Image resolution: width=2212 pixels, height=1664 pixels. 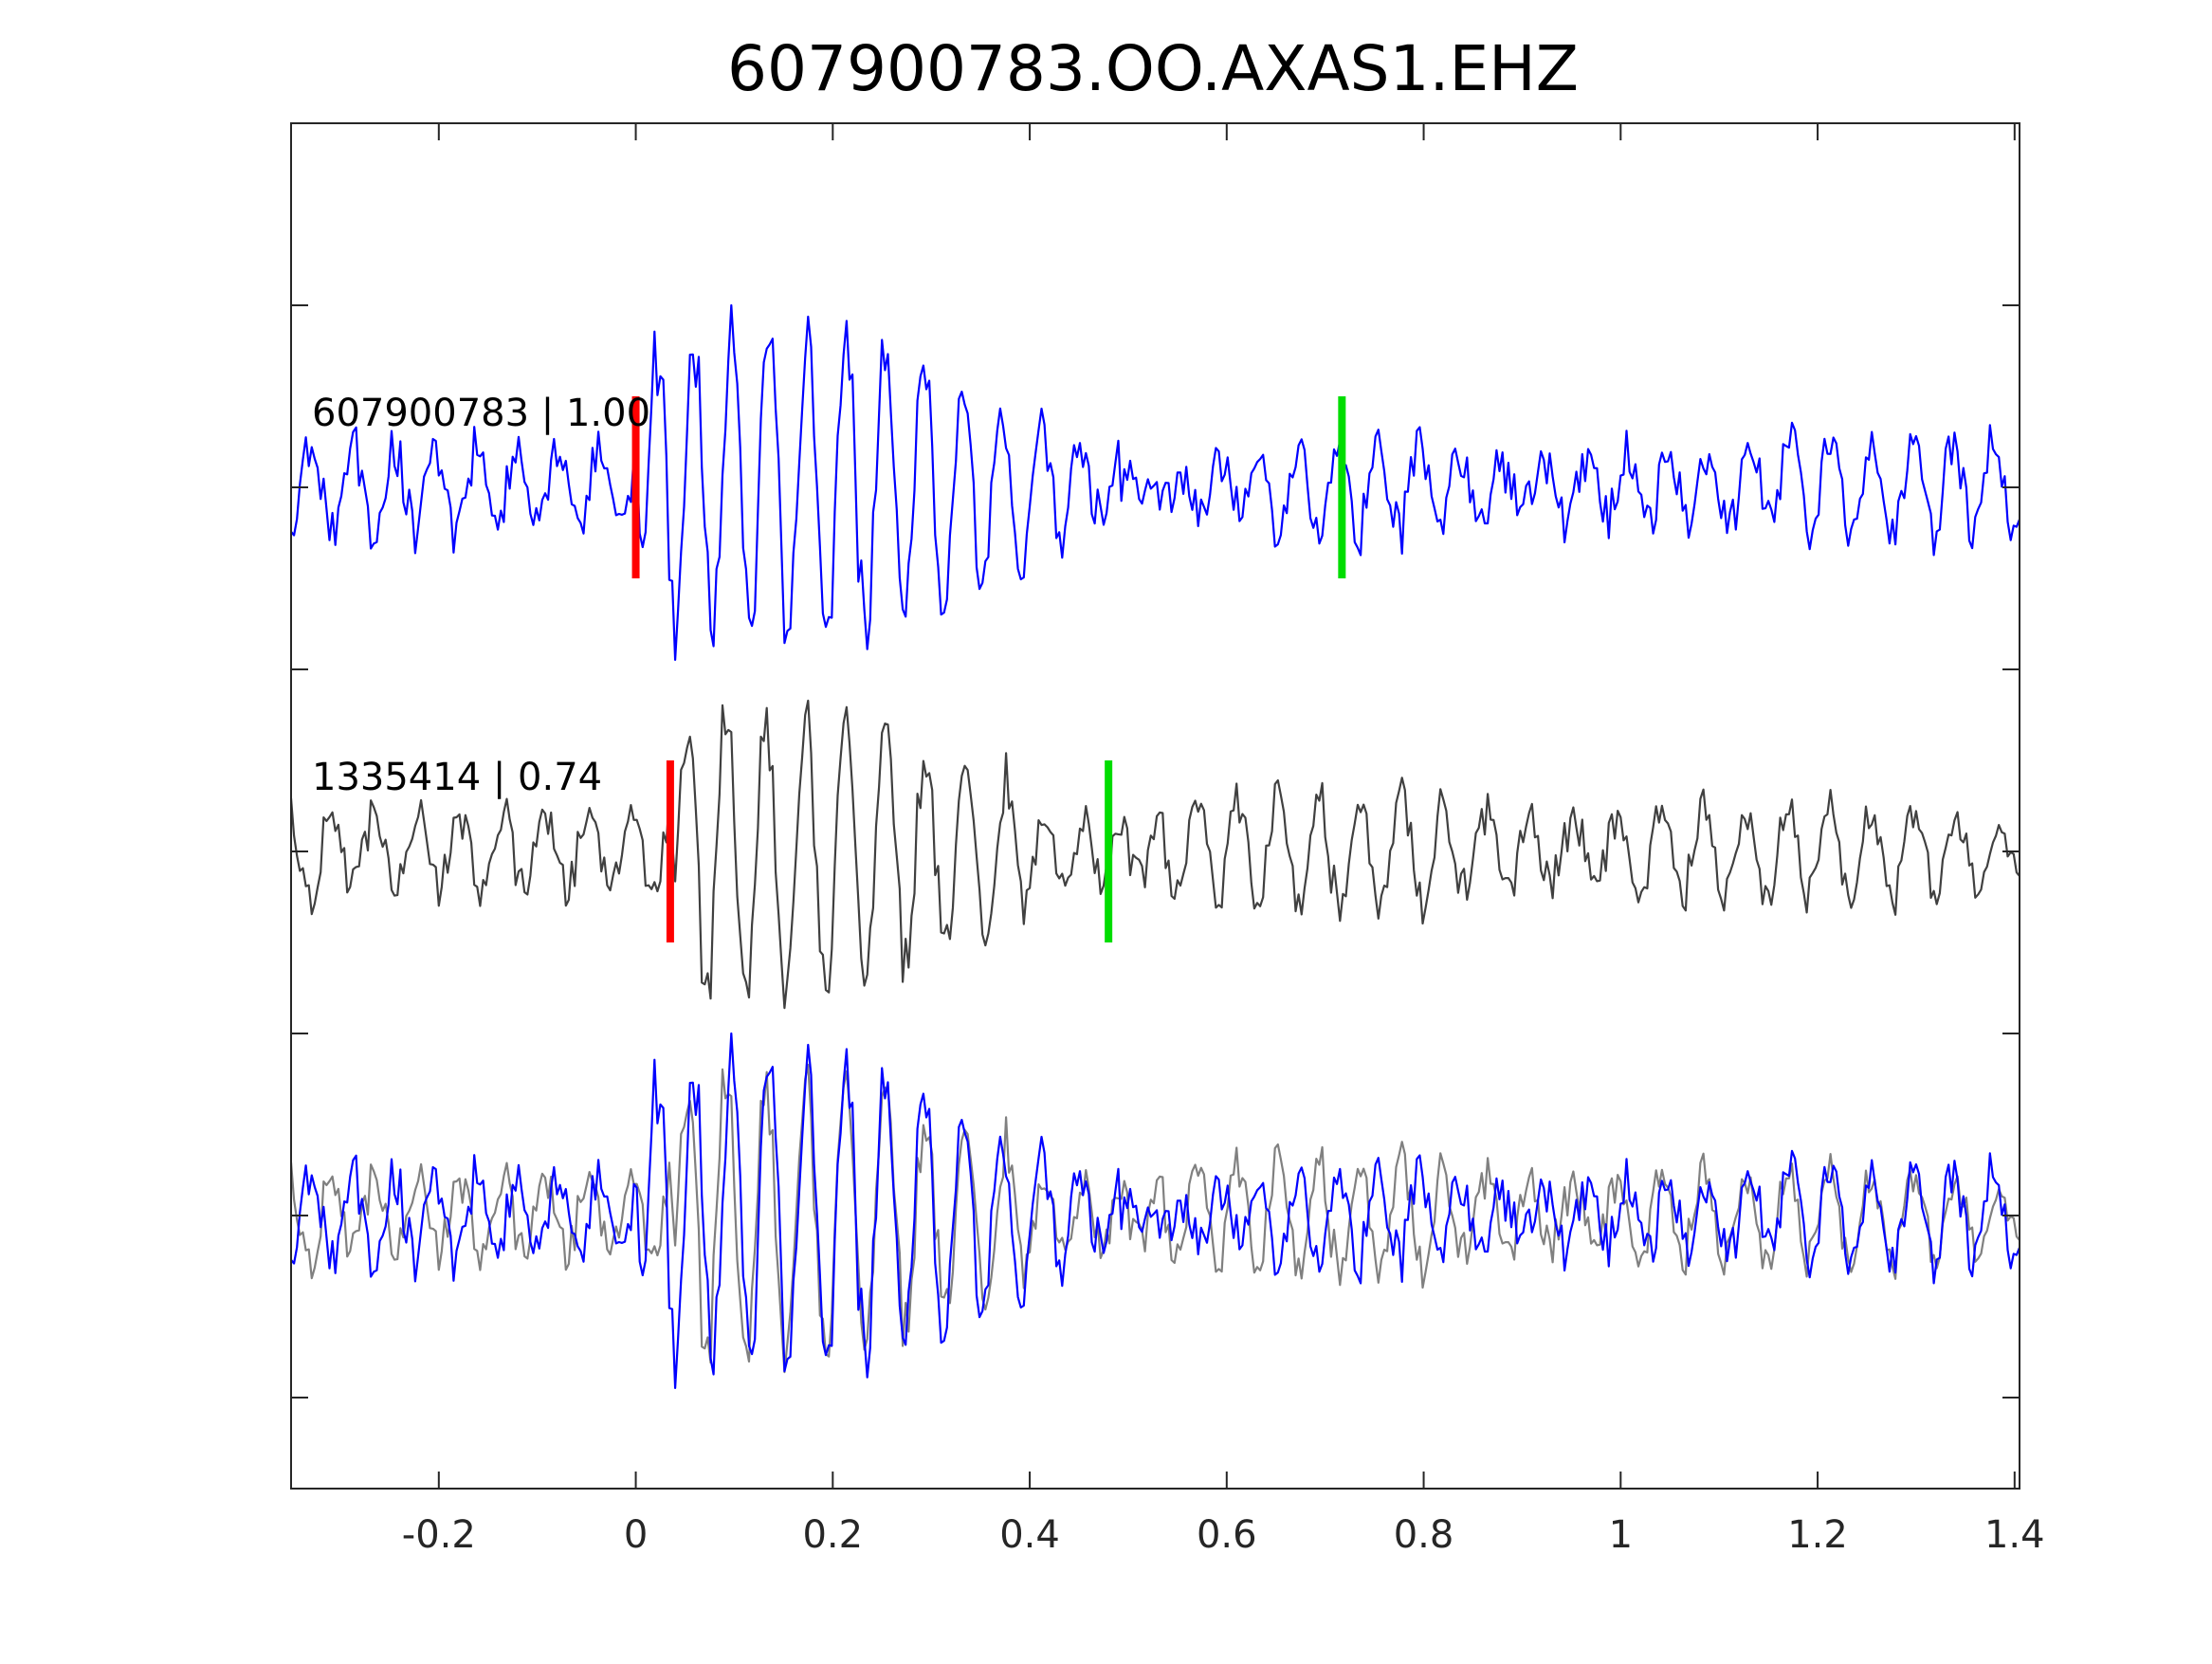 I want to click on x-tick-label: 1.2, so click(x=1817, y=1535).